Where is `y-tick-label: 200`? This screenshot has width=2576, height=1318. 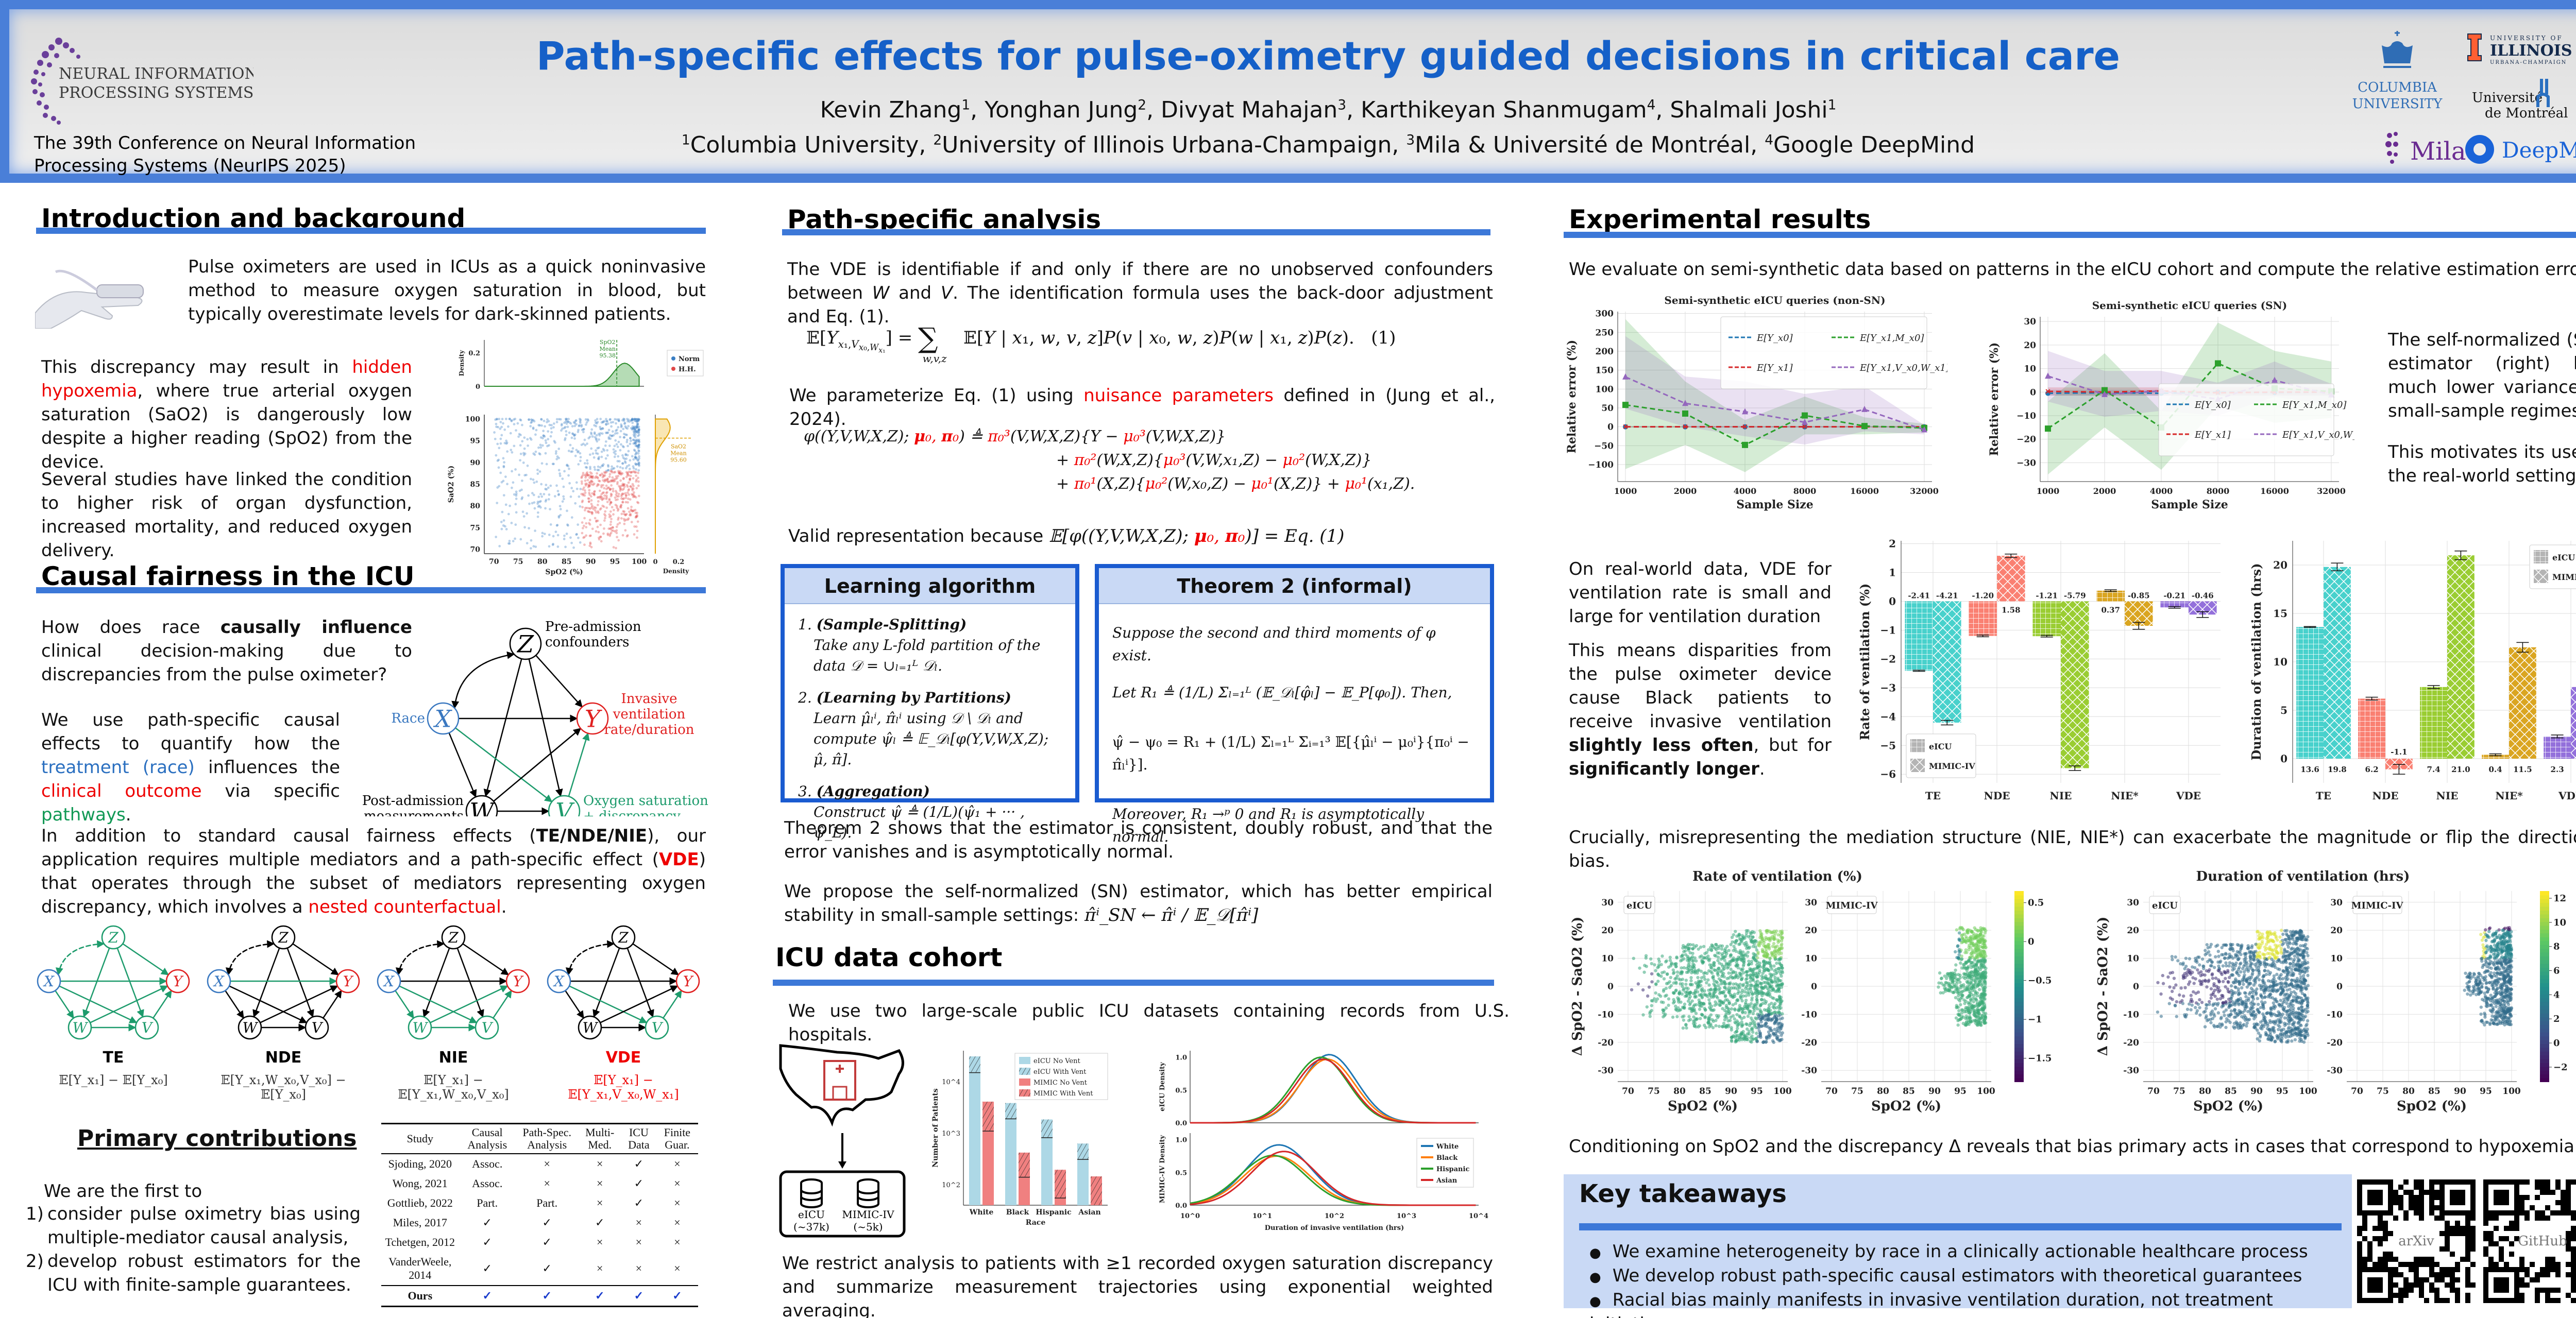 y-tick-label: 200 is located at coordinates (1605, 352).